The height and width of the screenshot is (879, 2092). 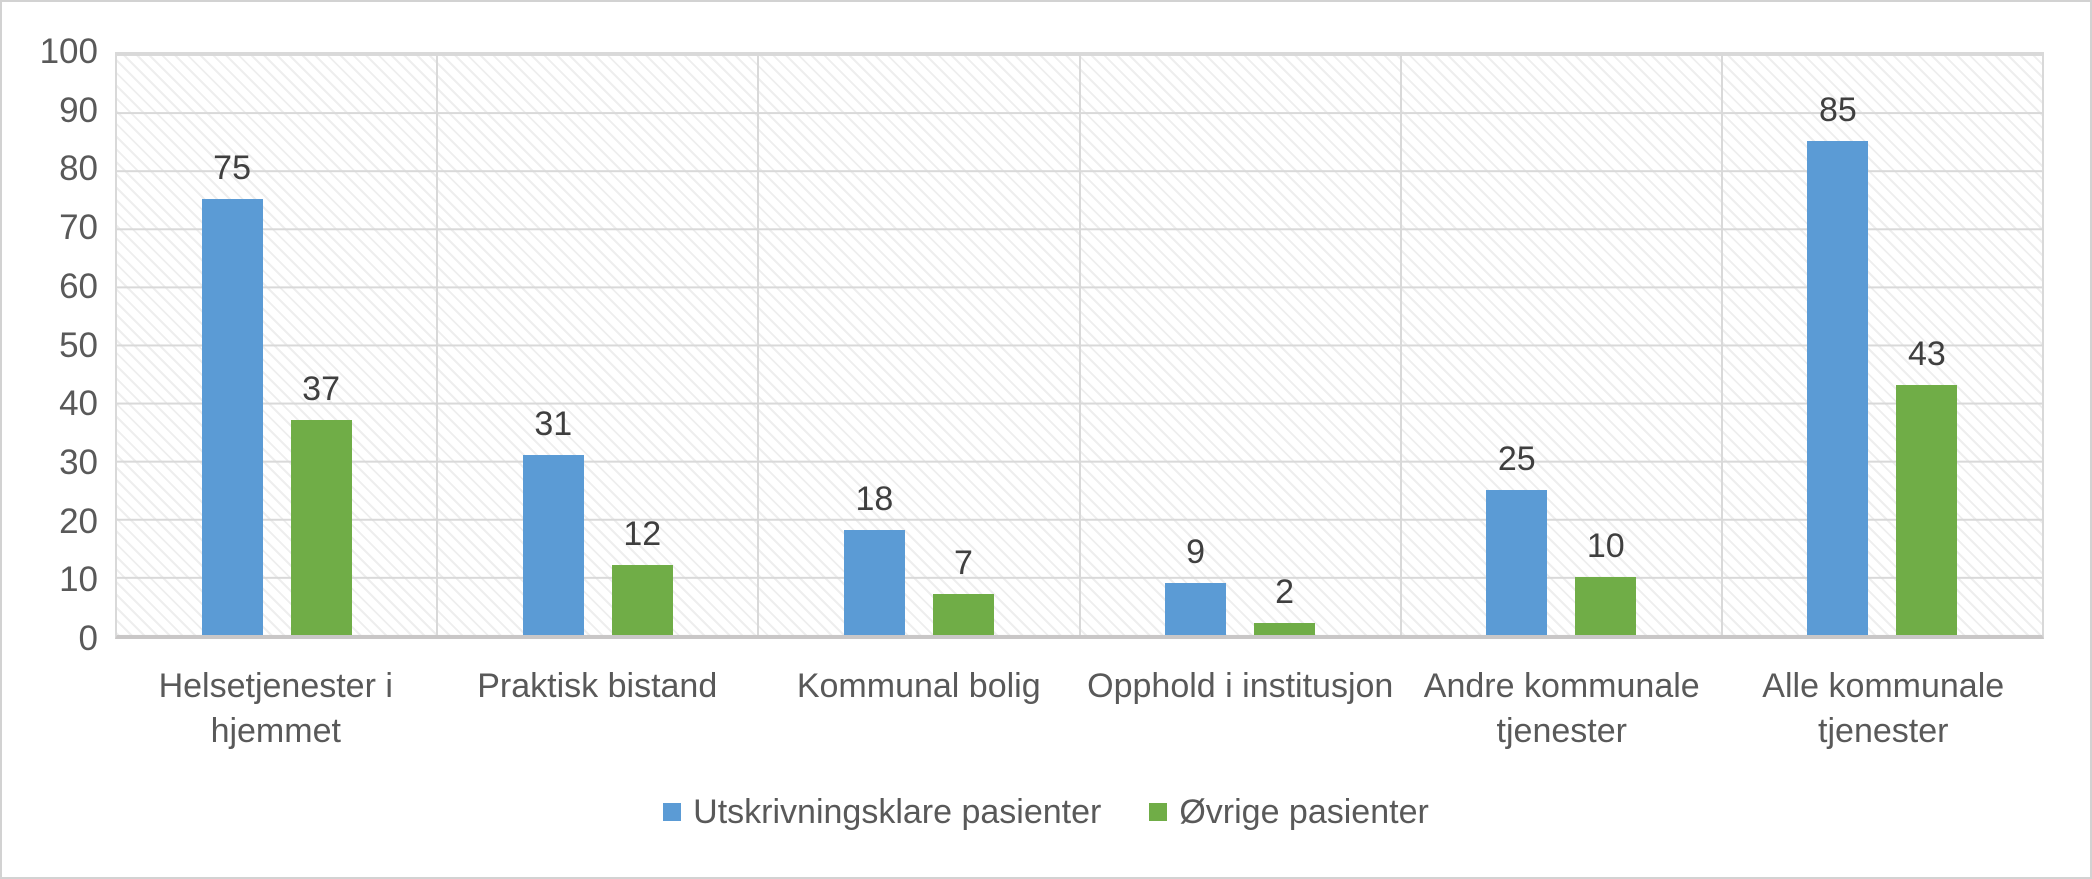 I want to click on category-label: Andre kommunale tjenester, so click(x=1561, y=708).